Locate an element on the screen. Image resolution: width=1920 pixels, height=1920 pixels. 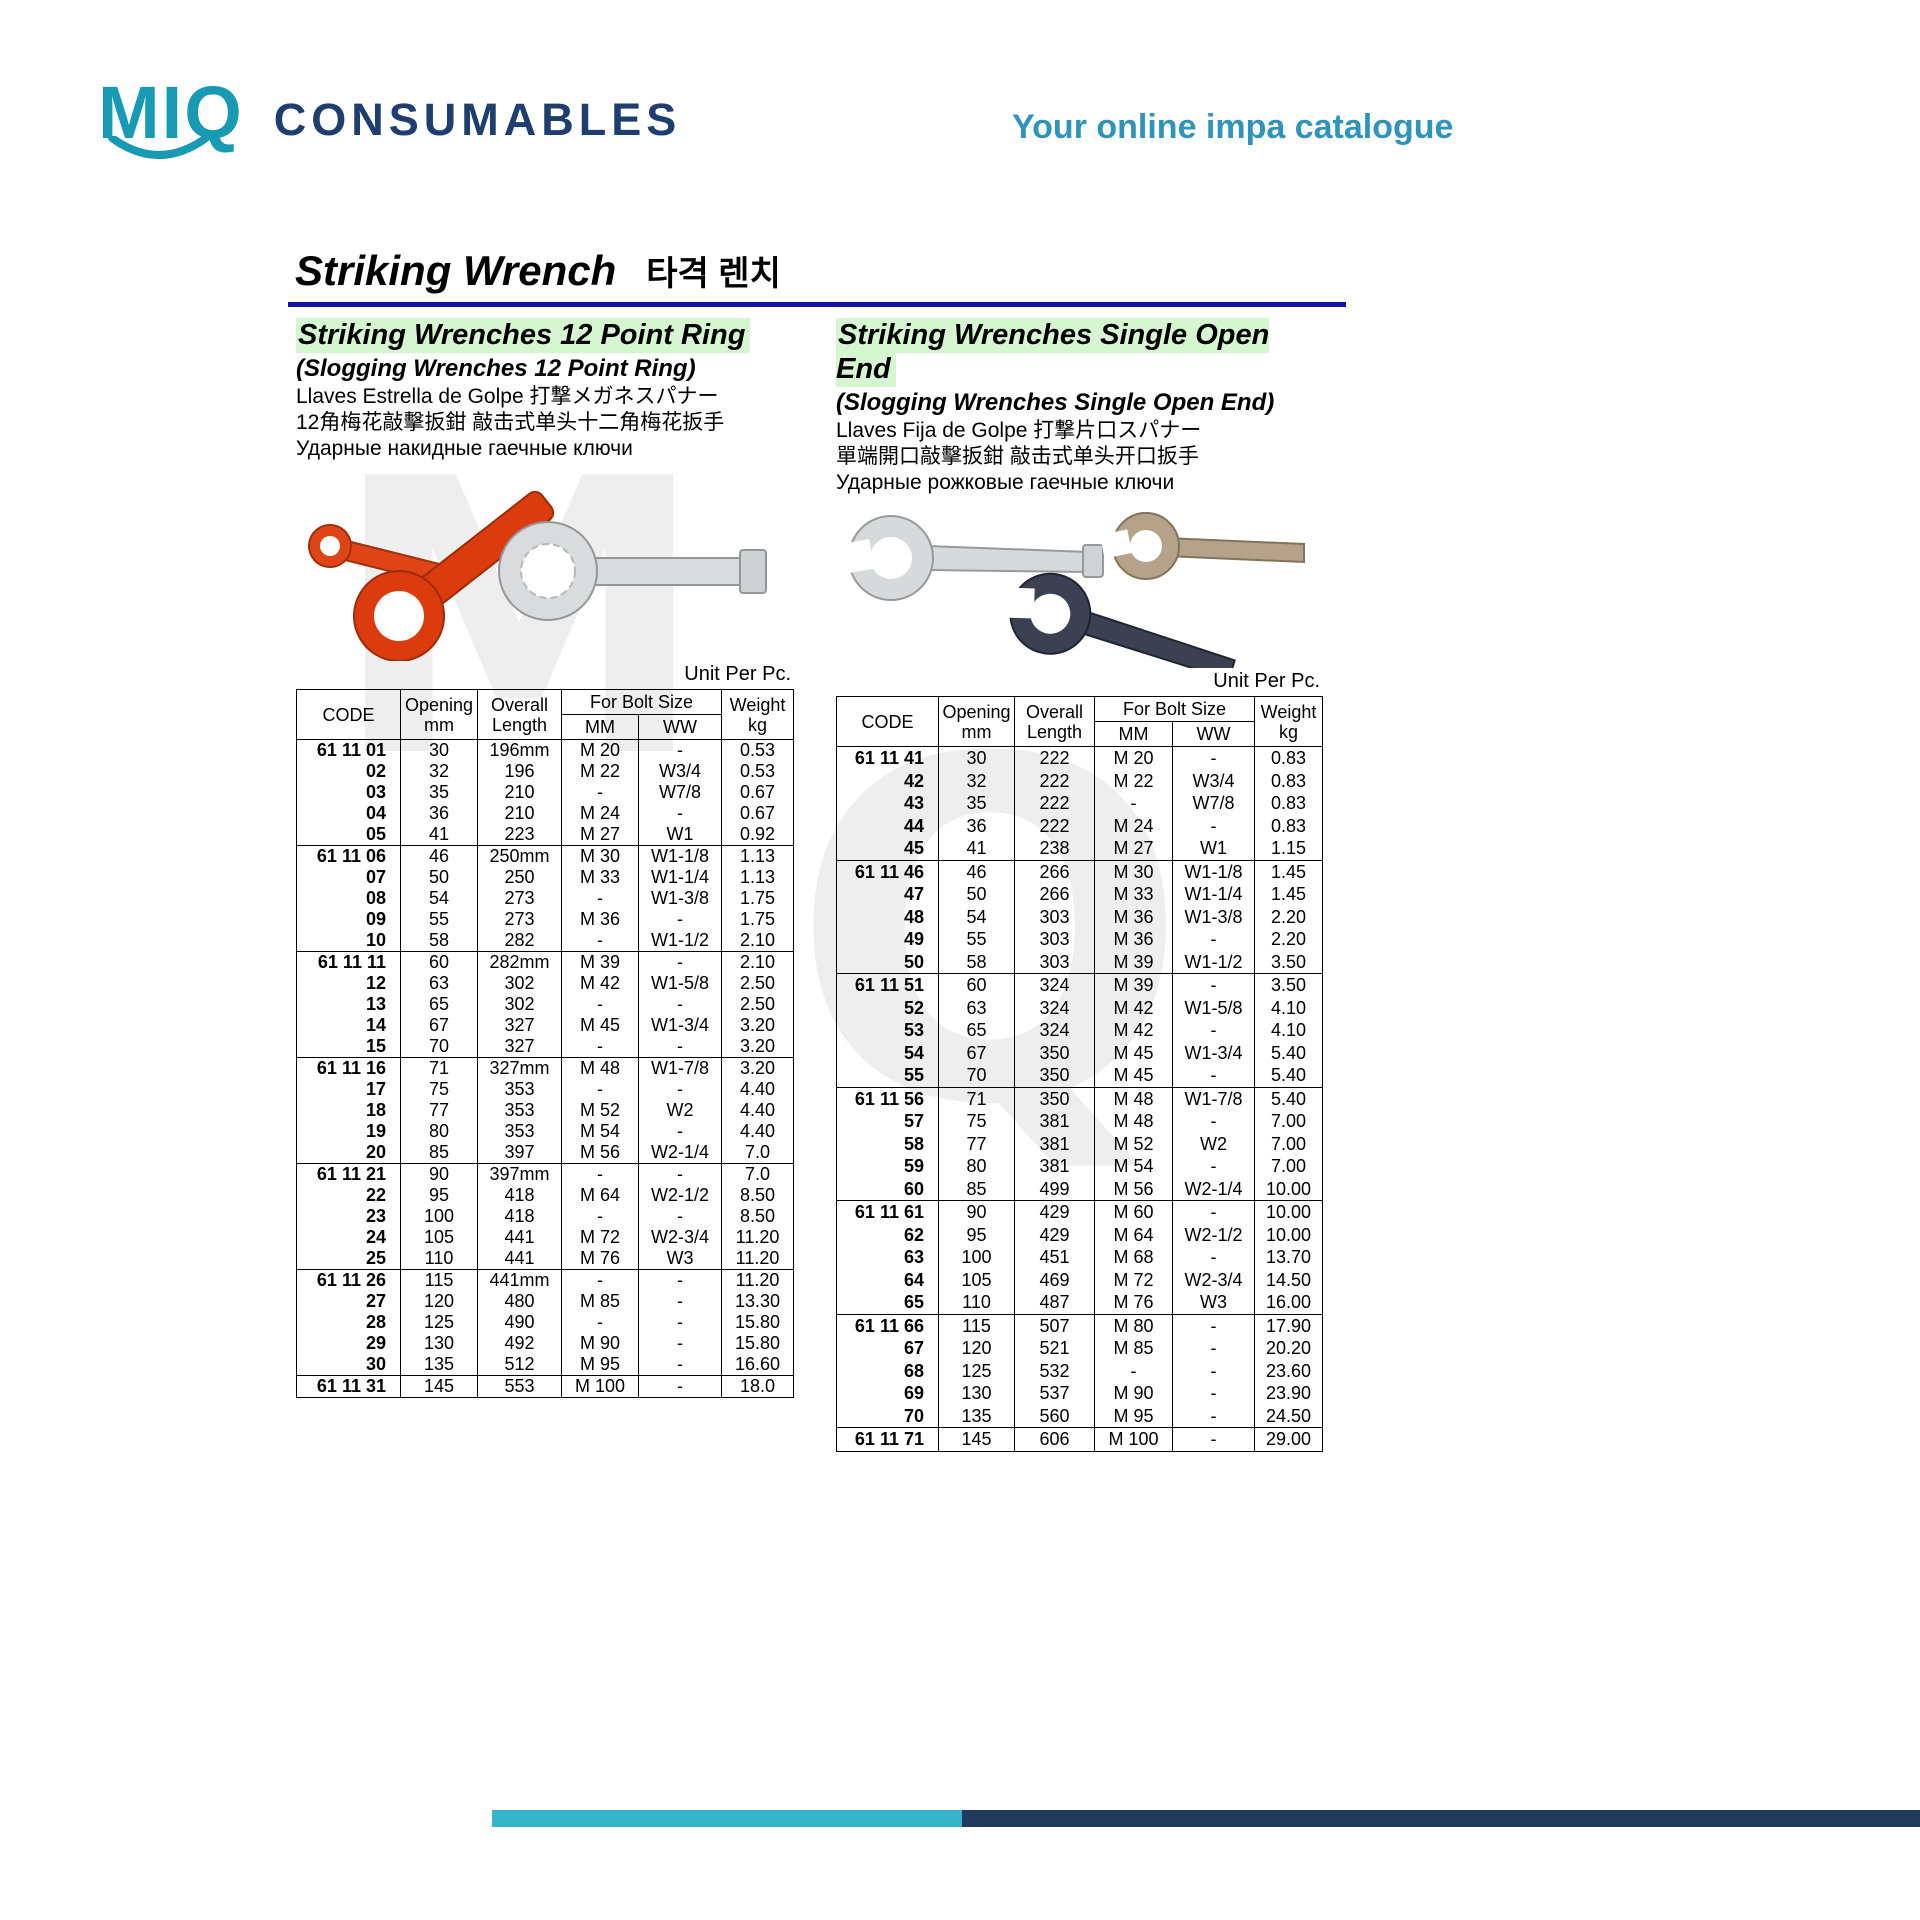
cell-weight: 2.10 is located at coordinates (758, 941).